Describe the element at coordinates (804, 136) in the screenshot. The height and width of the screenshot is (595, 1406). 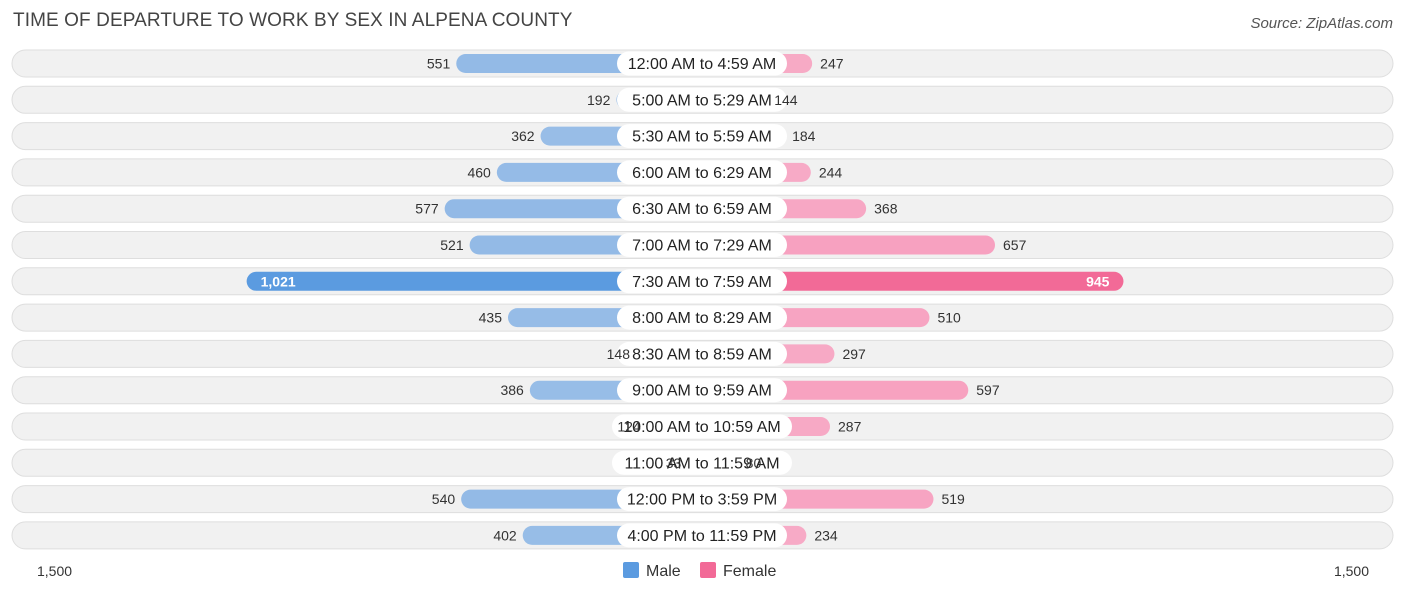
I see `female-value-label: 184` at that location.